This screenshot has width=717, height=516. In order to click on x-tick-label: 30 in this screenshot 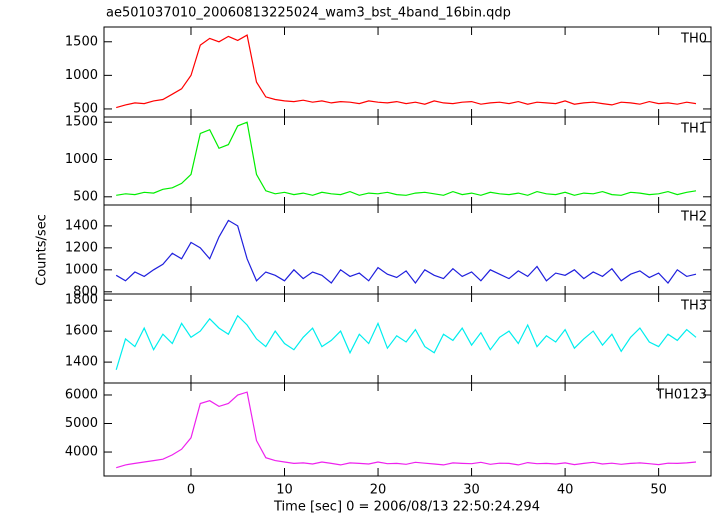, I will do `click(471, 490)`.